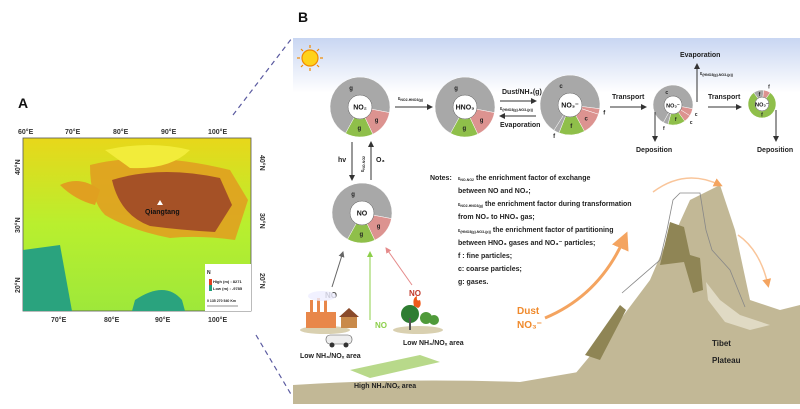 This screenshot has width=800, height=409. What do you see at coordinates (47, 278) in the screenshot?
I see `arabian-sea` at bounding box center [47, 278].